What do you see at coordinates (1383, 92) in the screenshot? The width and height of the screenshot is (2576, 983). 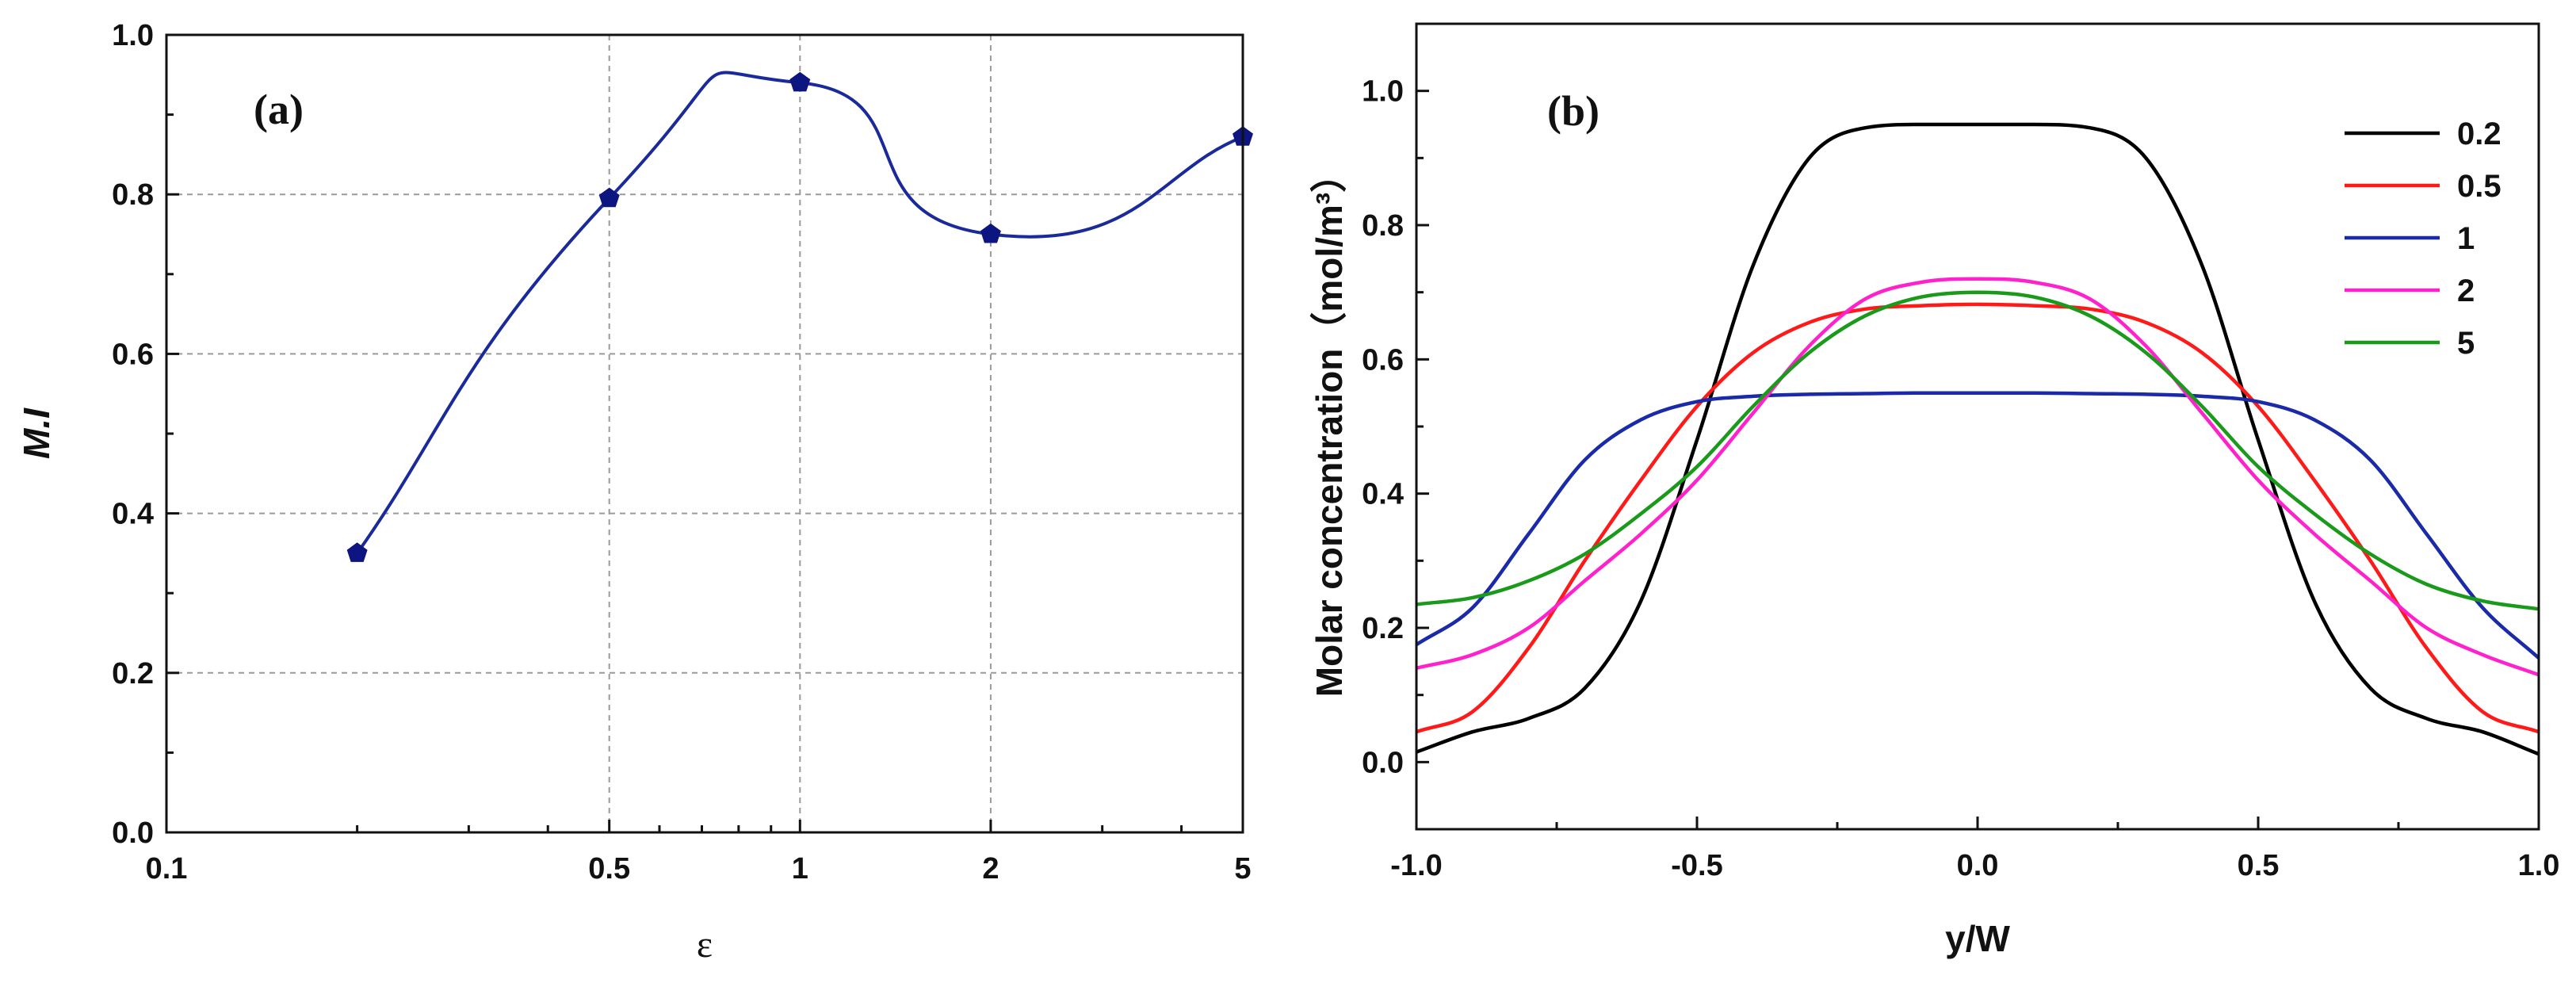 I see `panel-b-y-tick-label: 1.0` at bounding box center [1383, 92].